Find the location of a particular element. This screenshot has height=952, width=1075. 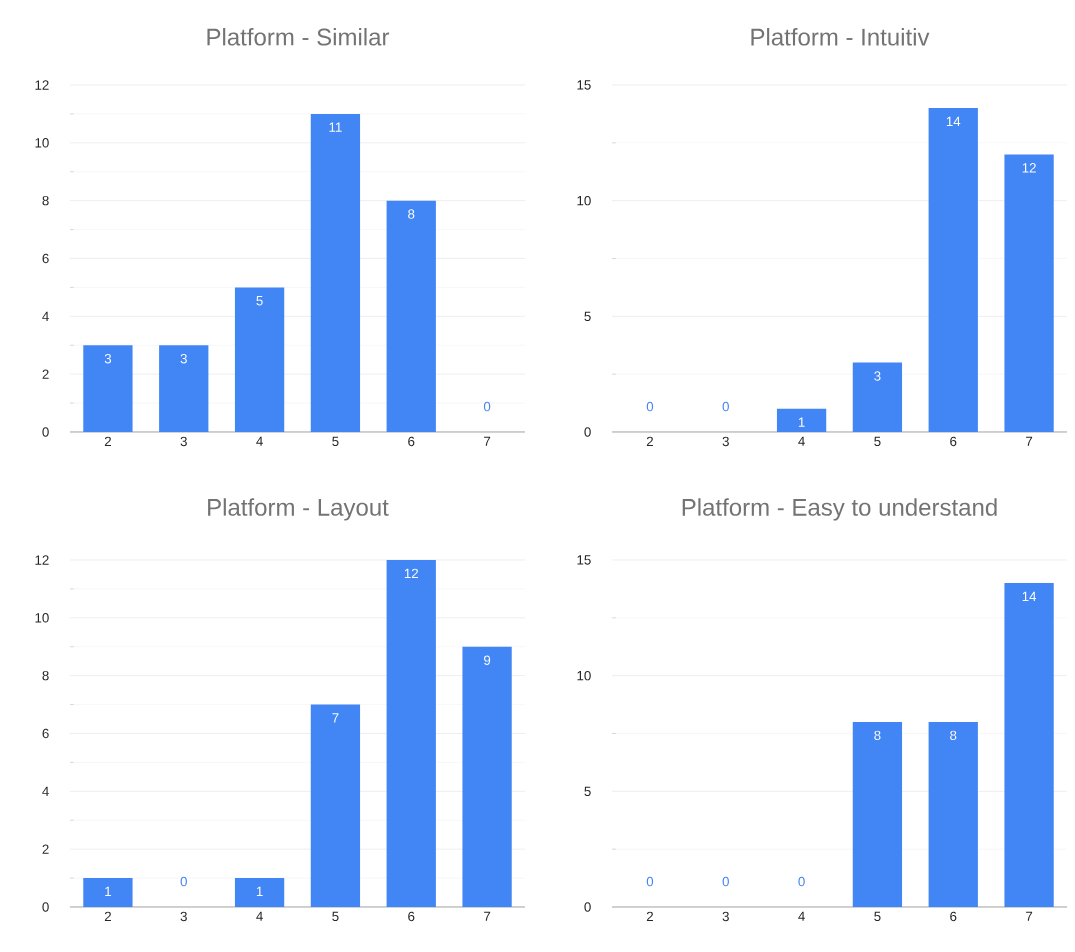

data-label: 7 is located at coordinates (335, 718).